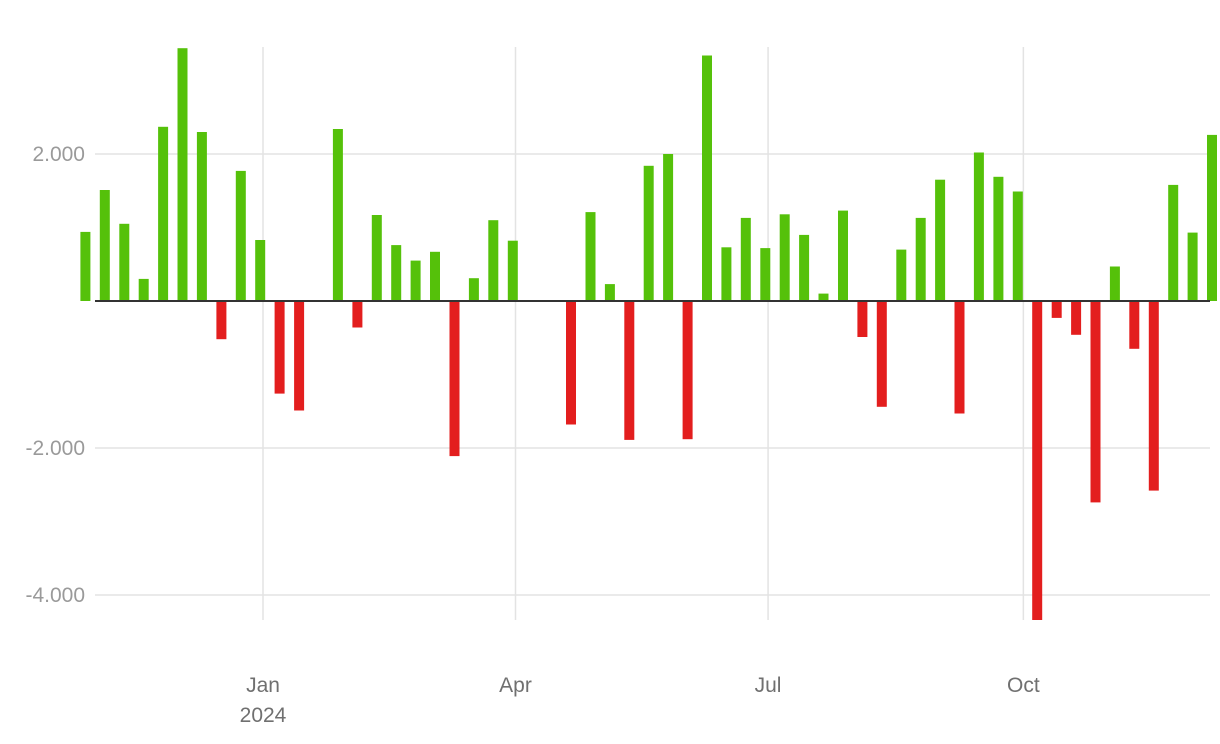 This screenshot has width=1220, height=744. What do you see at coordinates (515, 685) in the screenshot?
I see `x-tick-label: Apr` at bounding box center [515, 685].